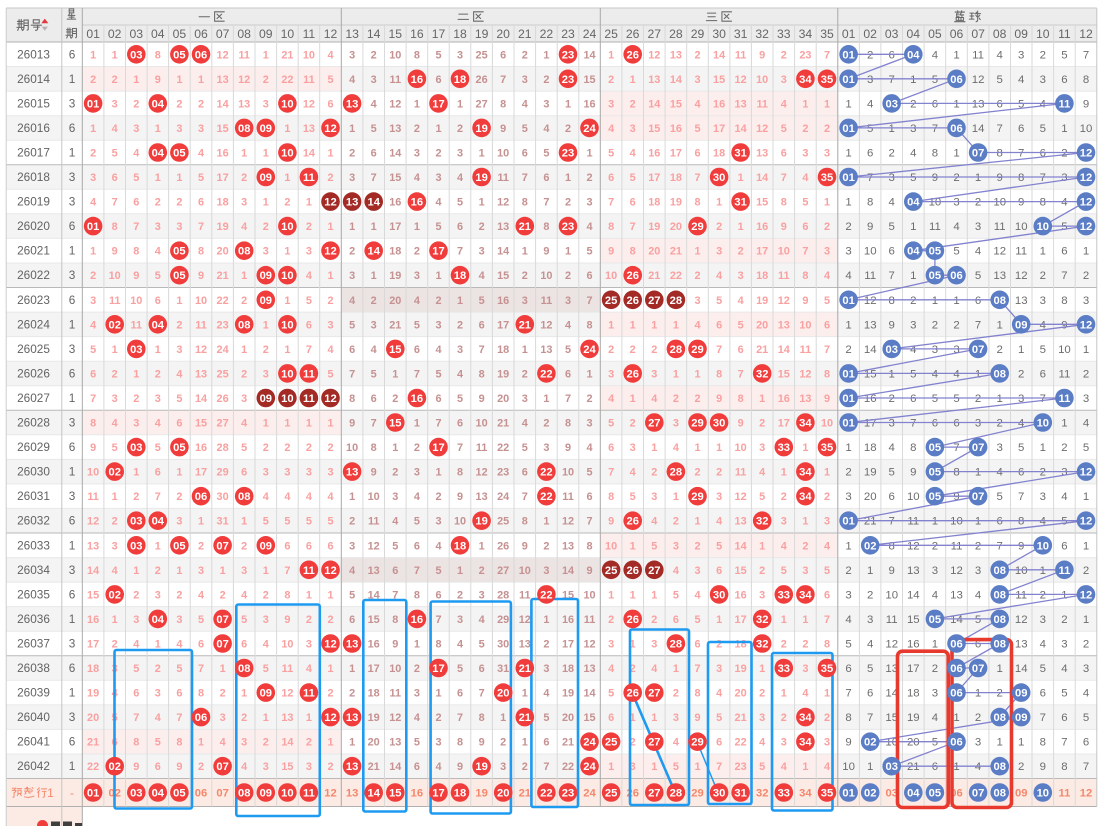 The height and width of the screenshot is (826, 1099). I want to click on svg-text: 06, so click(956, 129).